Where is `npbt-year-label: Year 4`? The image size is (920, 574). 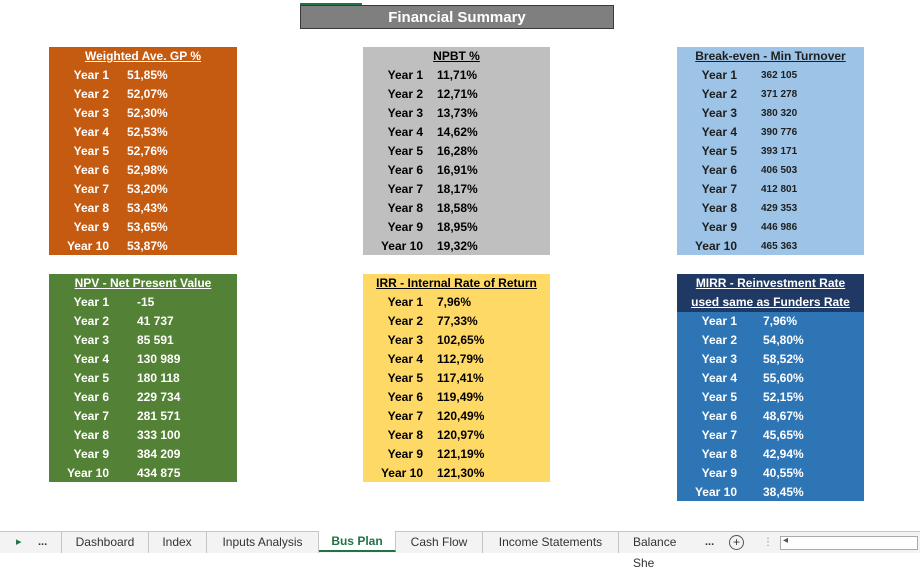 npbt-year-label: Year 4 is located at coordinates (405, 132).